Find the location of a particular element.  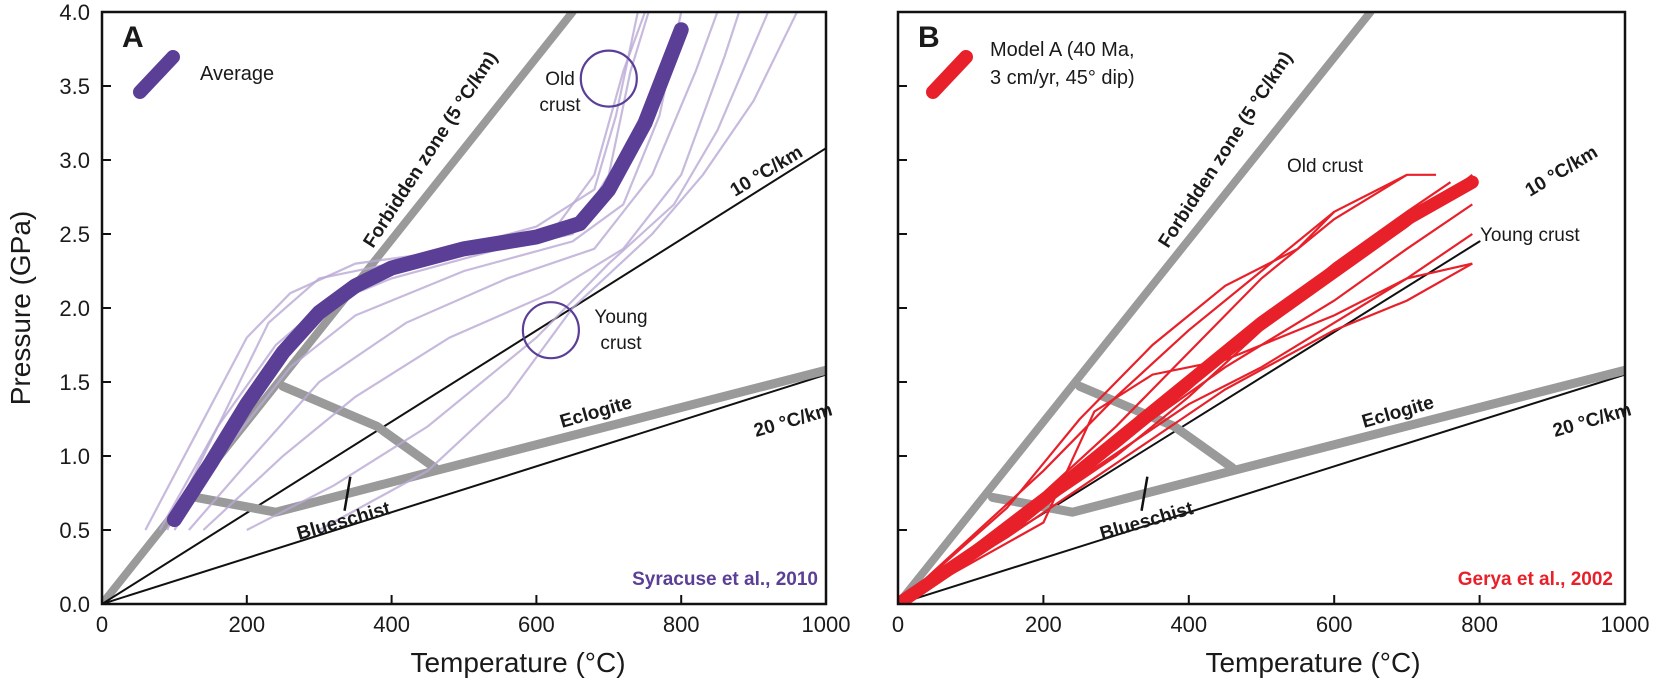

panel-a-letter: A is located at coordinates (133, 37).